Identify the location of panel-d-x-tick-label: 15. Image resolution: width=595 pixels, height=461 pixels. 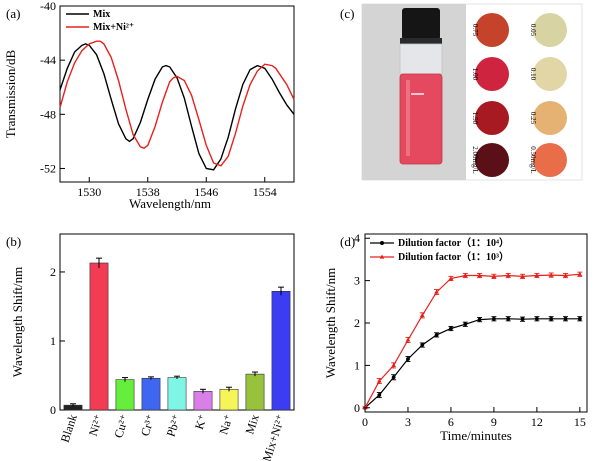
(580, 422).